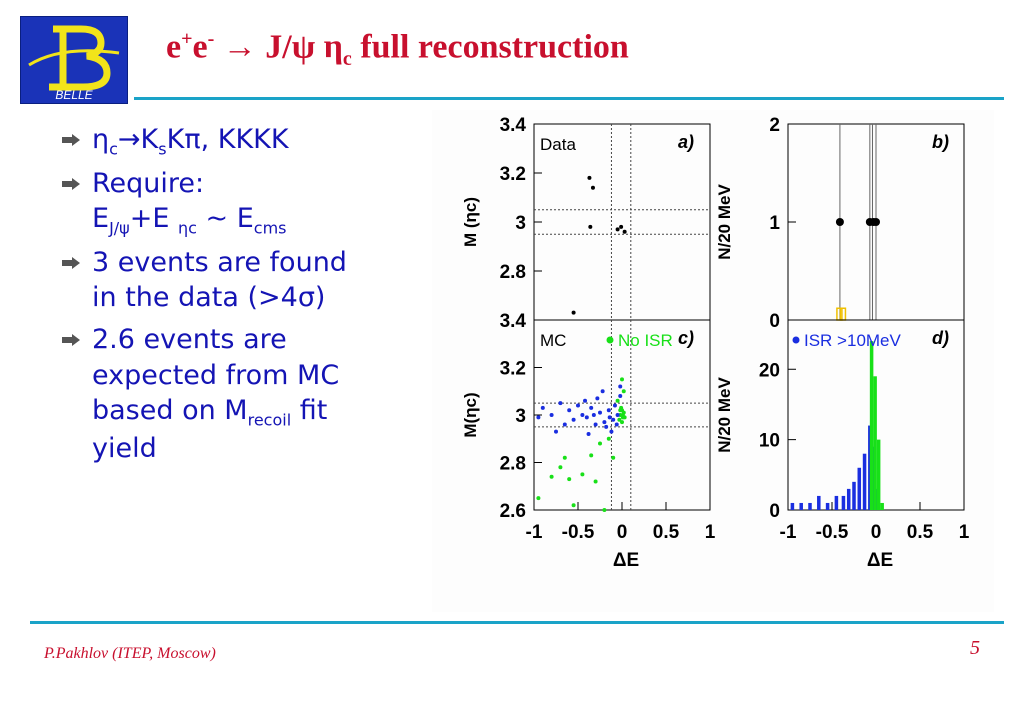 The height and width of the screenshot is (708, 1023). I want to click on y-tick-label: 20, so click(769, 370).